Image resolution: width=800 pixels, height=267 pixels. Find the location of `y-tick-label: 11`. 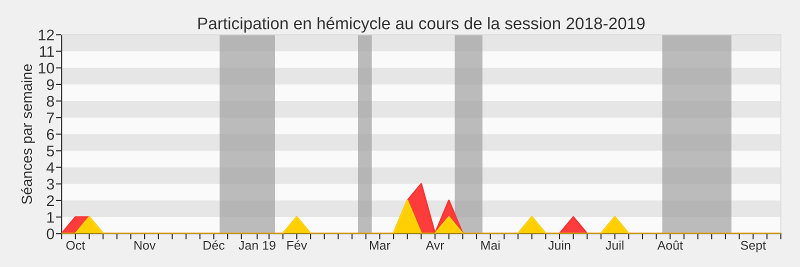

y-tick-label: 11 is located at coordinates (47, 51).